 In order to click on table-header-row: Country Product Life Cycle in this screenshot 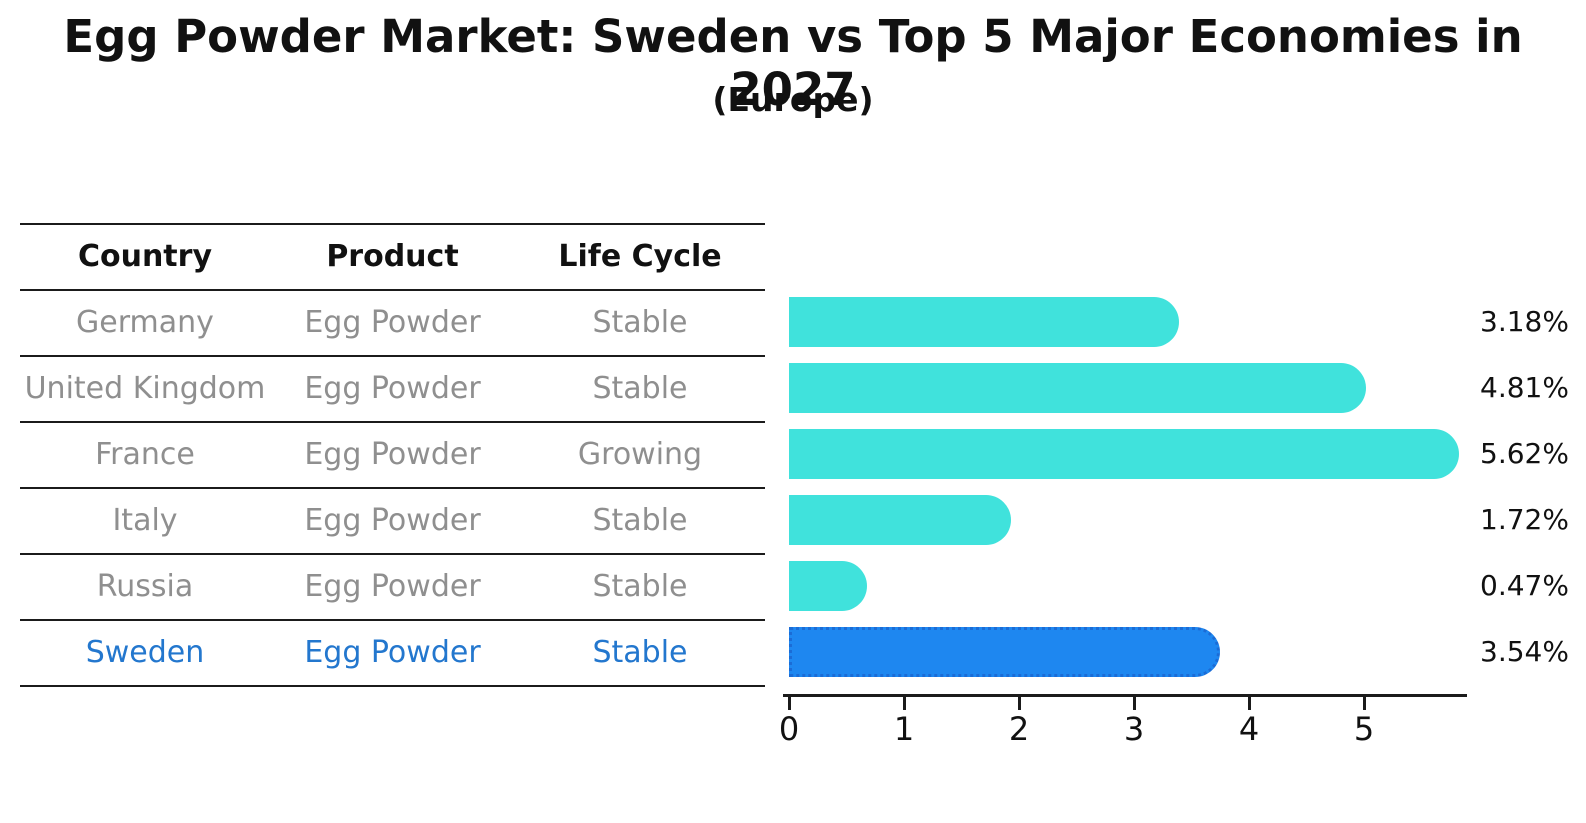, I will do `click(392, 258)`.